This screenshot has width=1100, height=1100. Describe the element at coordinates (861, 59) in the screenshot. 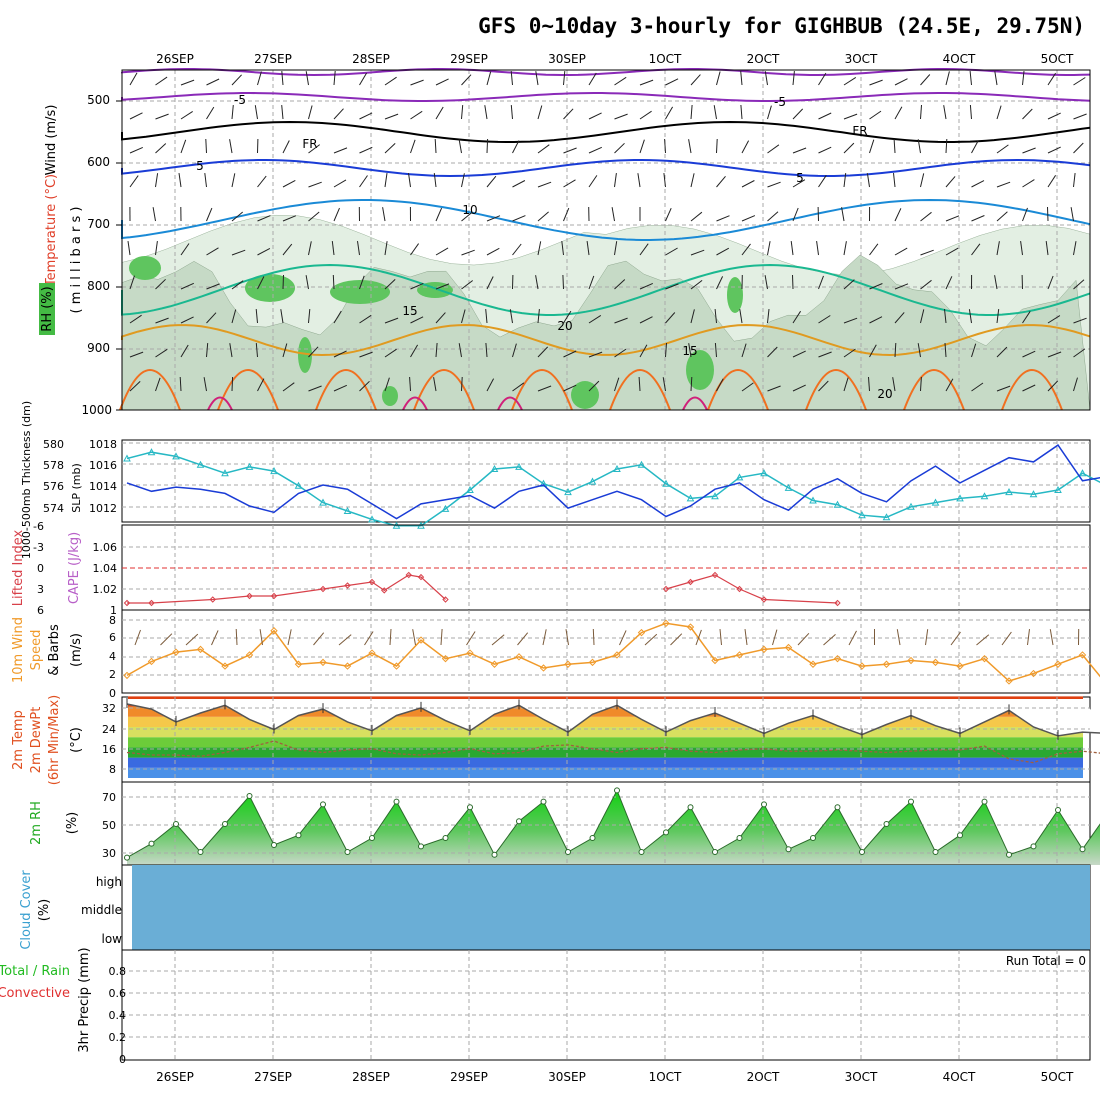

I see `date-top-7: 3OCT` at that location.